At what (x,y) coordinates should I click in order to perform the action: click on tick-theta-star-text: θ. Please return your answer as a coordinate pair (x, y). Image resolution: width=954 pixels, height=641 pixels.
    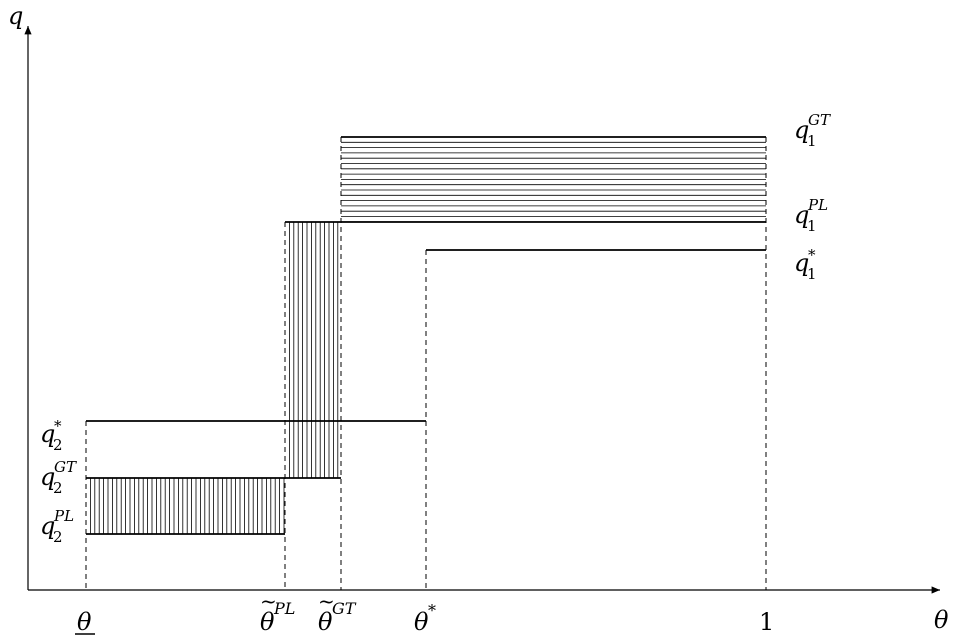
    Looking at the image, I should click on (421, 622).